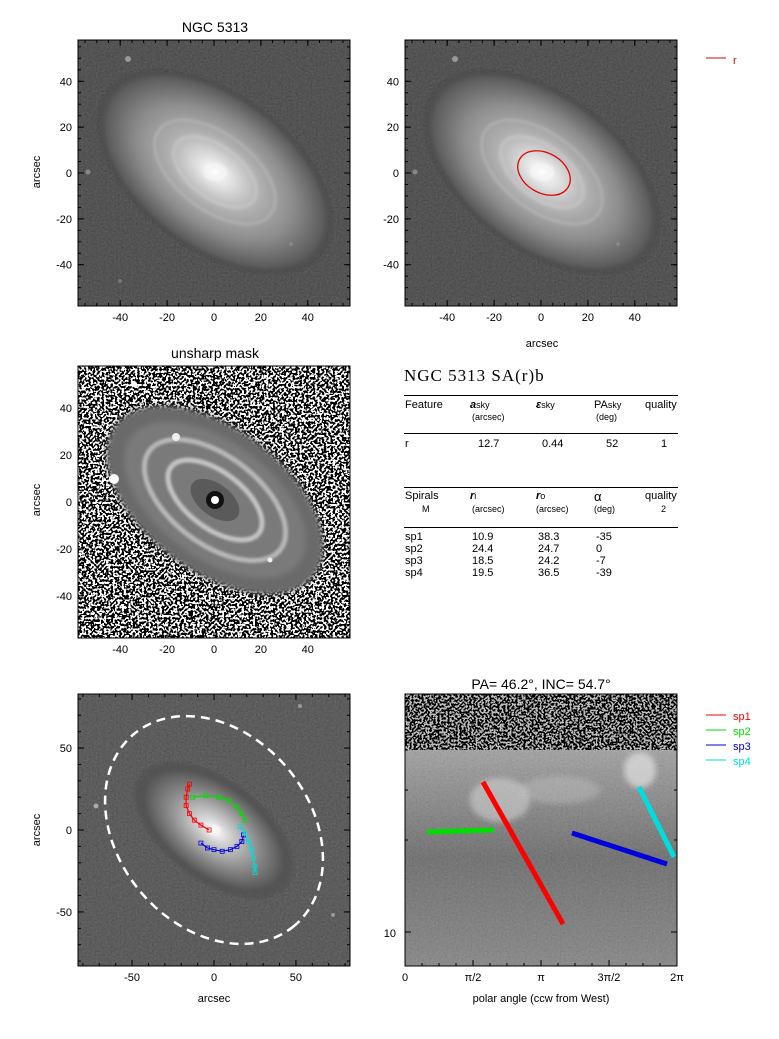 The image size is (779, 1039). I want to click on features-col-feature: Feature, so click(424, 405).